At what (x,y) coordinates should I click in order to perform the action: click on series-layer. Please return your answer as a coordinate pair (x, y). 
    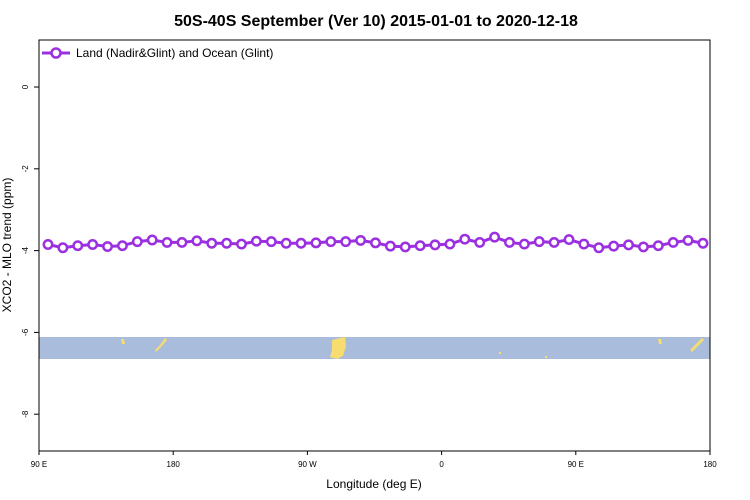
    Looking at the image, I should click on (375, 242).